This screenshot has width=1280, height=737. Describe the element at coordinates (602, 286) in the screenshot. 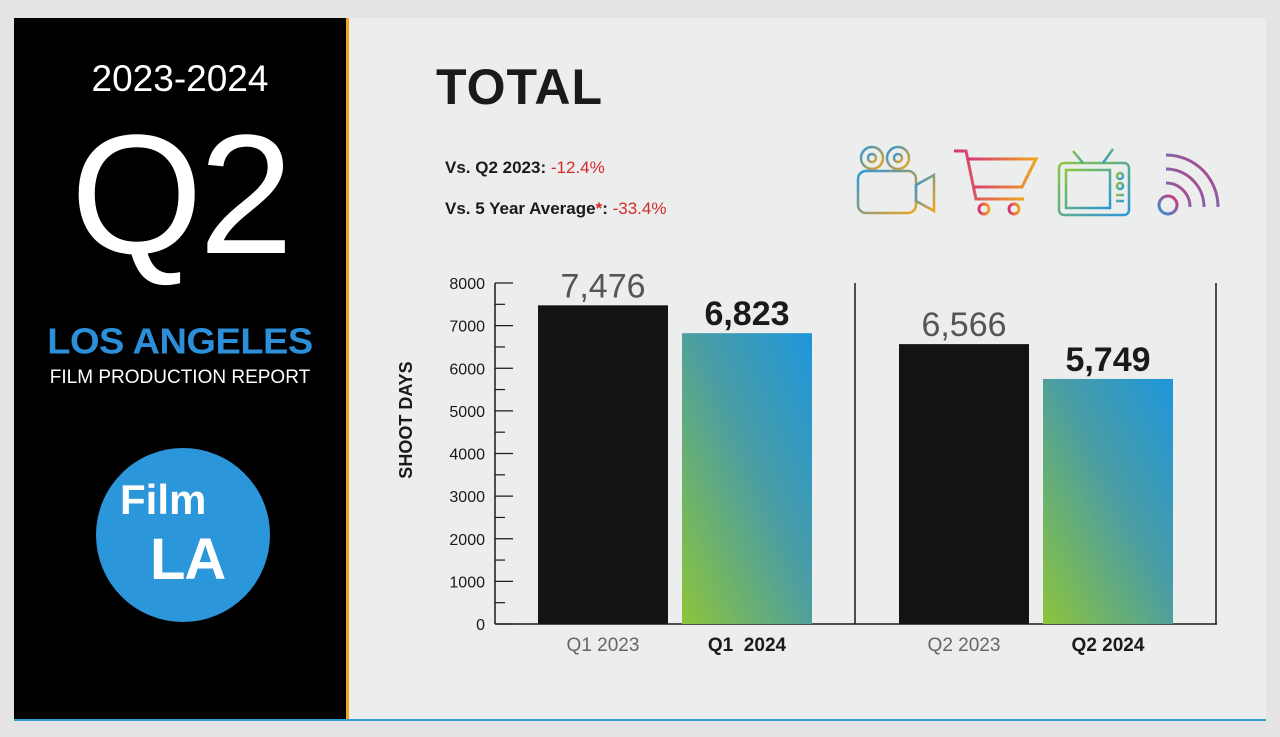

I see `bar-value-label: 7,476` at that location.